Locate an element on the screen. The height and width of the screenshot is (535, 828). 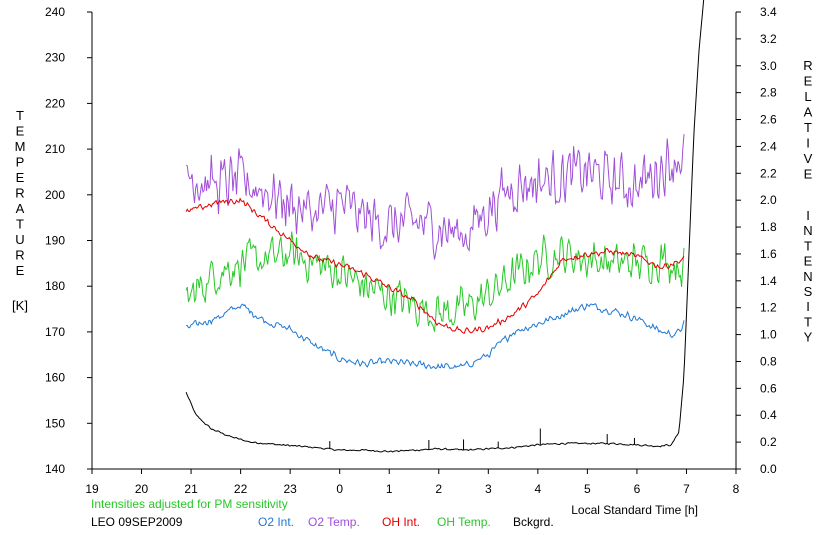
x-tick-label: 1 is located at coordinates (389, 489).